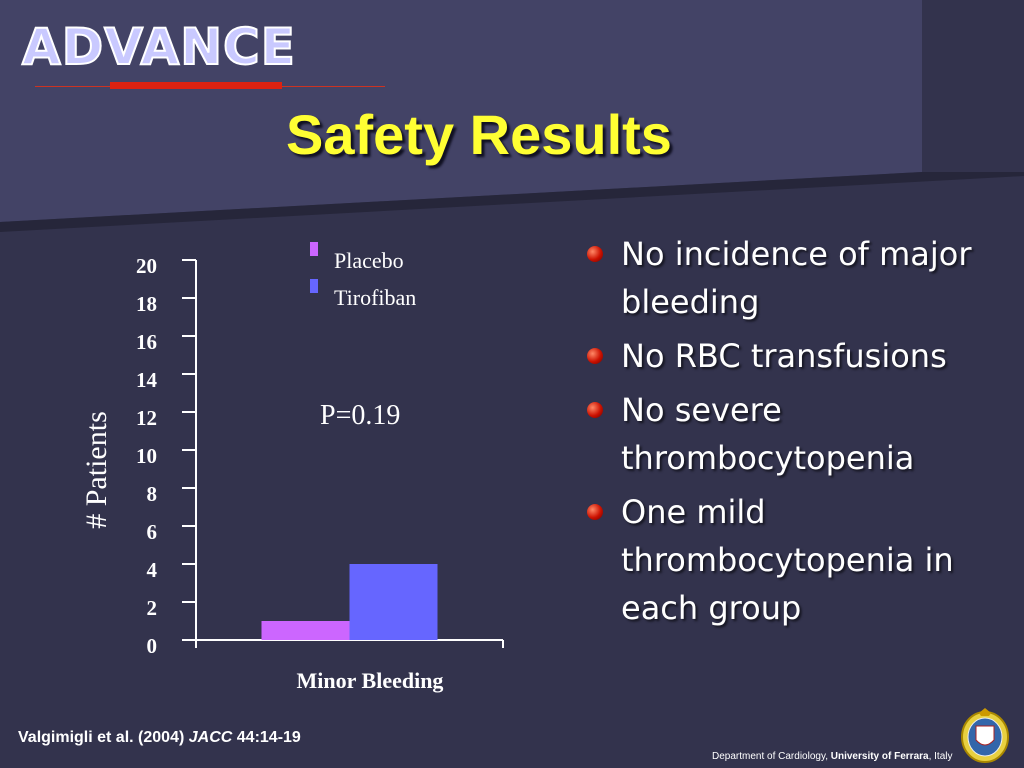 Image resolution: width=1024 pixels, height=768 pixels. What do you see at coordinates (800, 560) in the screenshot?
I see `finding-item: One mild thrombocytopenia in each group` at bounding box center [800, 560].